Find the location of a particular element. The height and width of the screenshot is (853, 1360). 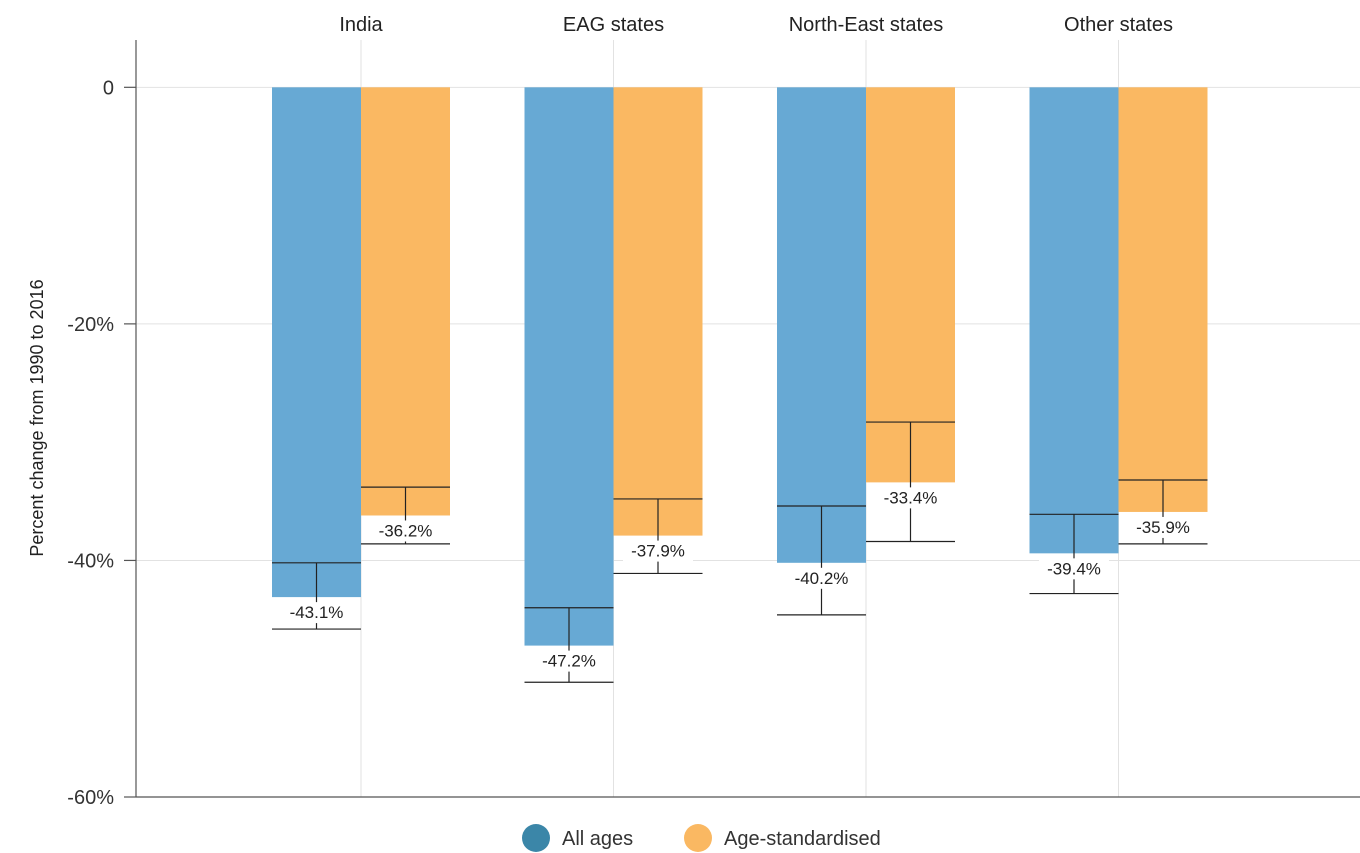

category-label: India is located at coordinates (361, 25).